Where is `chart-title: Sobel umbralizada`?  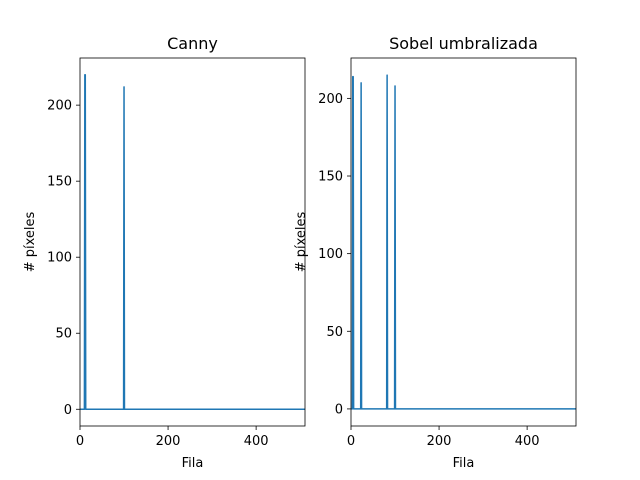
chart-title: Sobel umbralizada is located at coordinates (463, 43).